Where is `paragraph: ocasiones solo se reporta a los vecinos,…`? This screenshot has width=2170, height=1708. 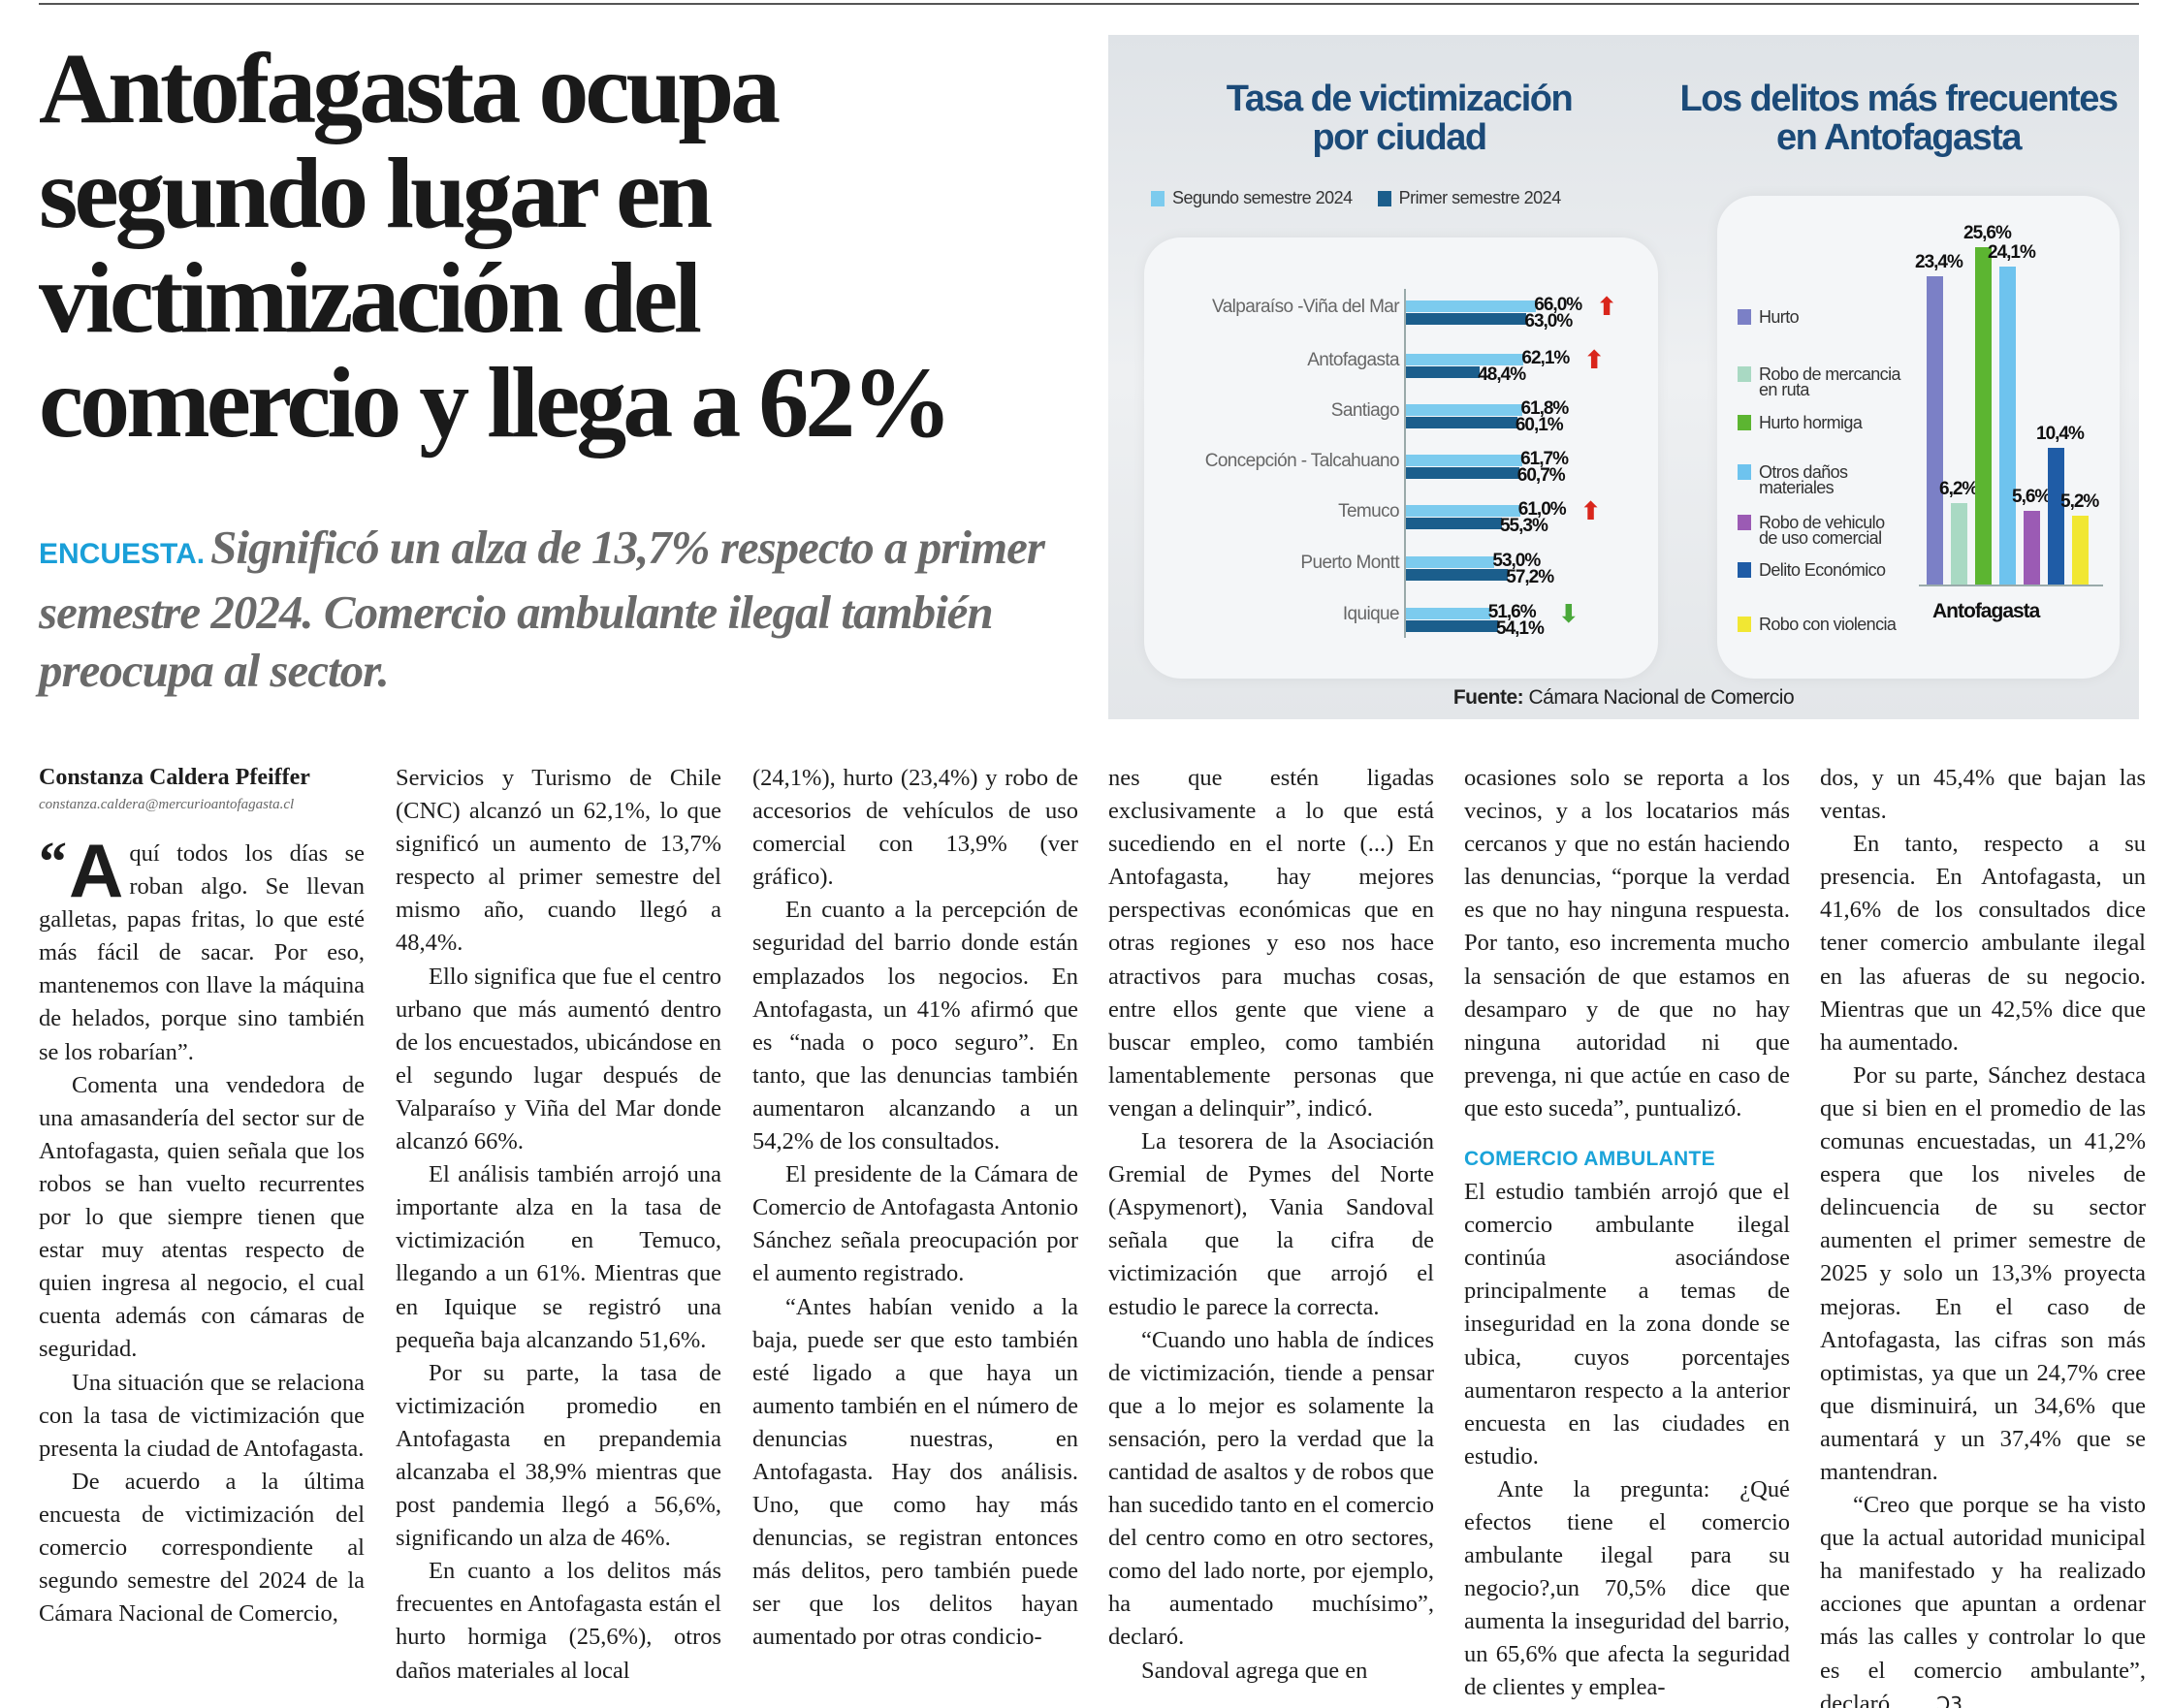
paragraph: ocasiones solo se reporta a los vecinos,… is located at coordinates (1627, 943).